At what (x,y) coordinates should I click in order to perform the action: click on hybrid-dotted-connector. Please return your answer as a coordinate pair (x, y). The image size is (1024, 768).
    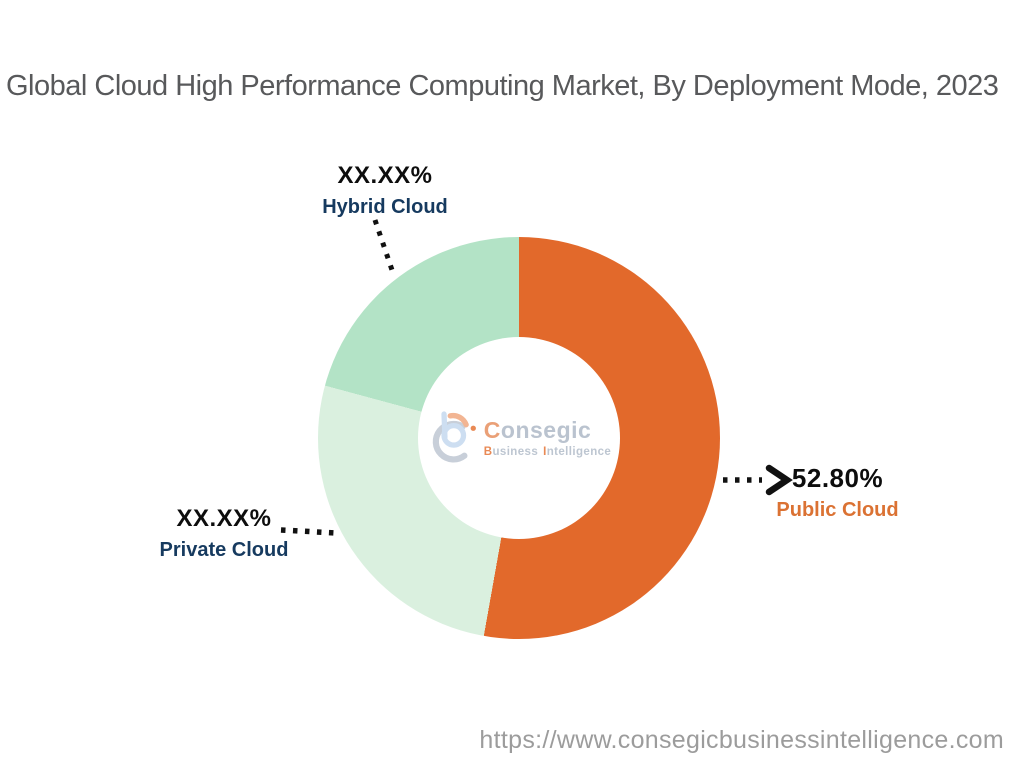
    Looking at the image, I should click on (383, 245).